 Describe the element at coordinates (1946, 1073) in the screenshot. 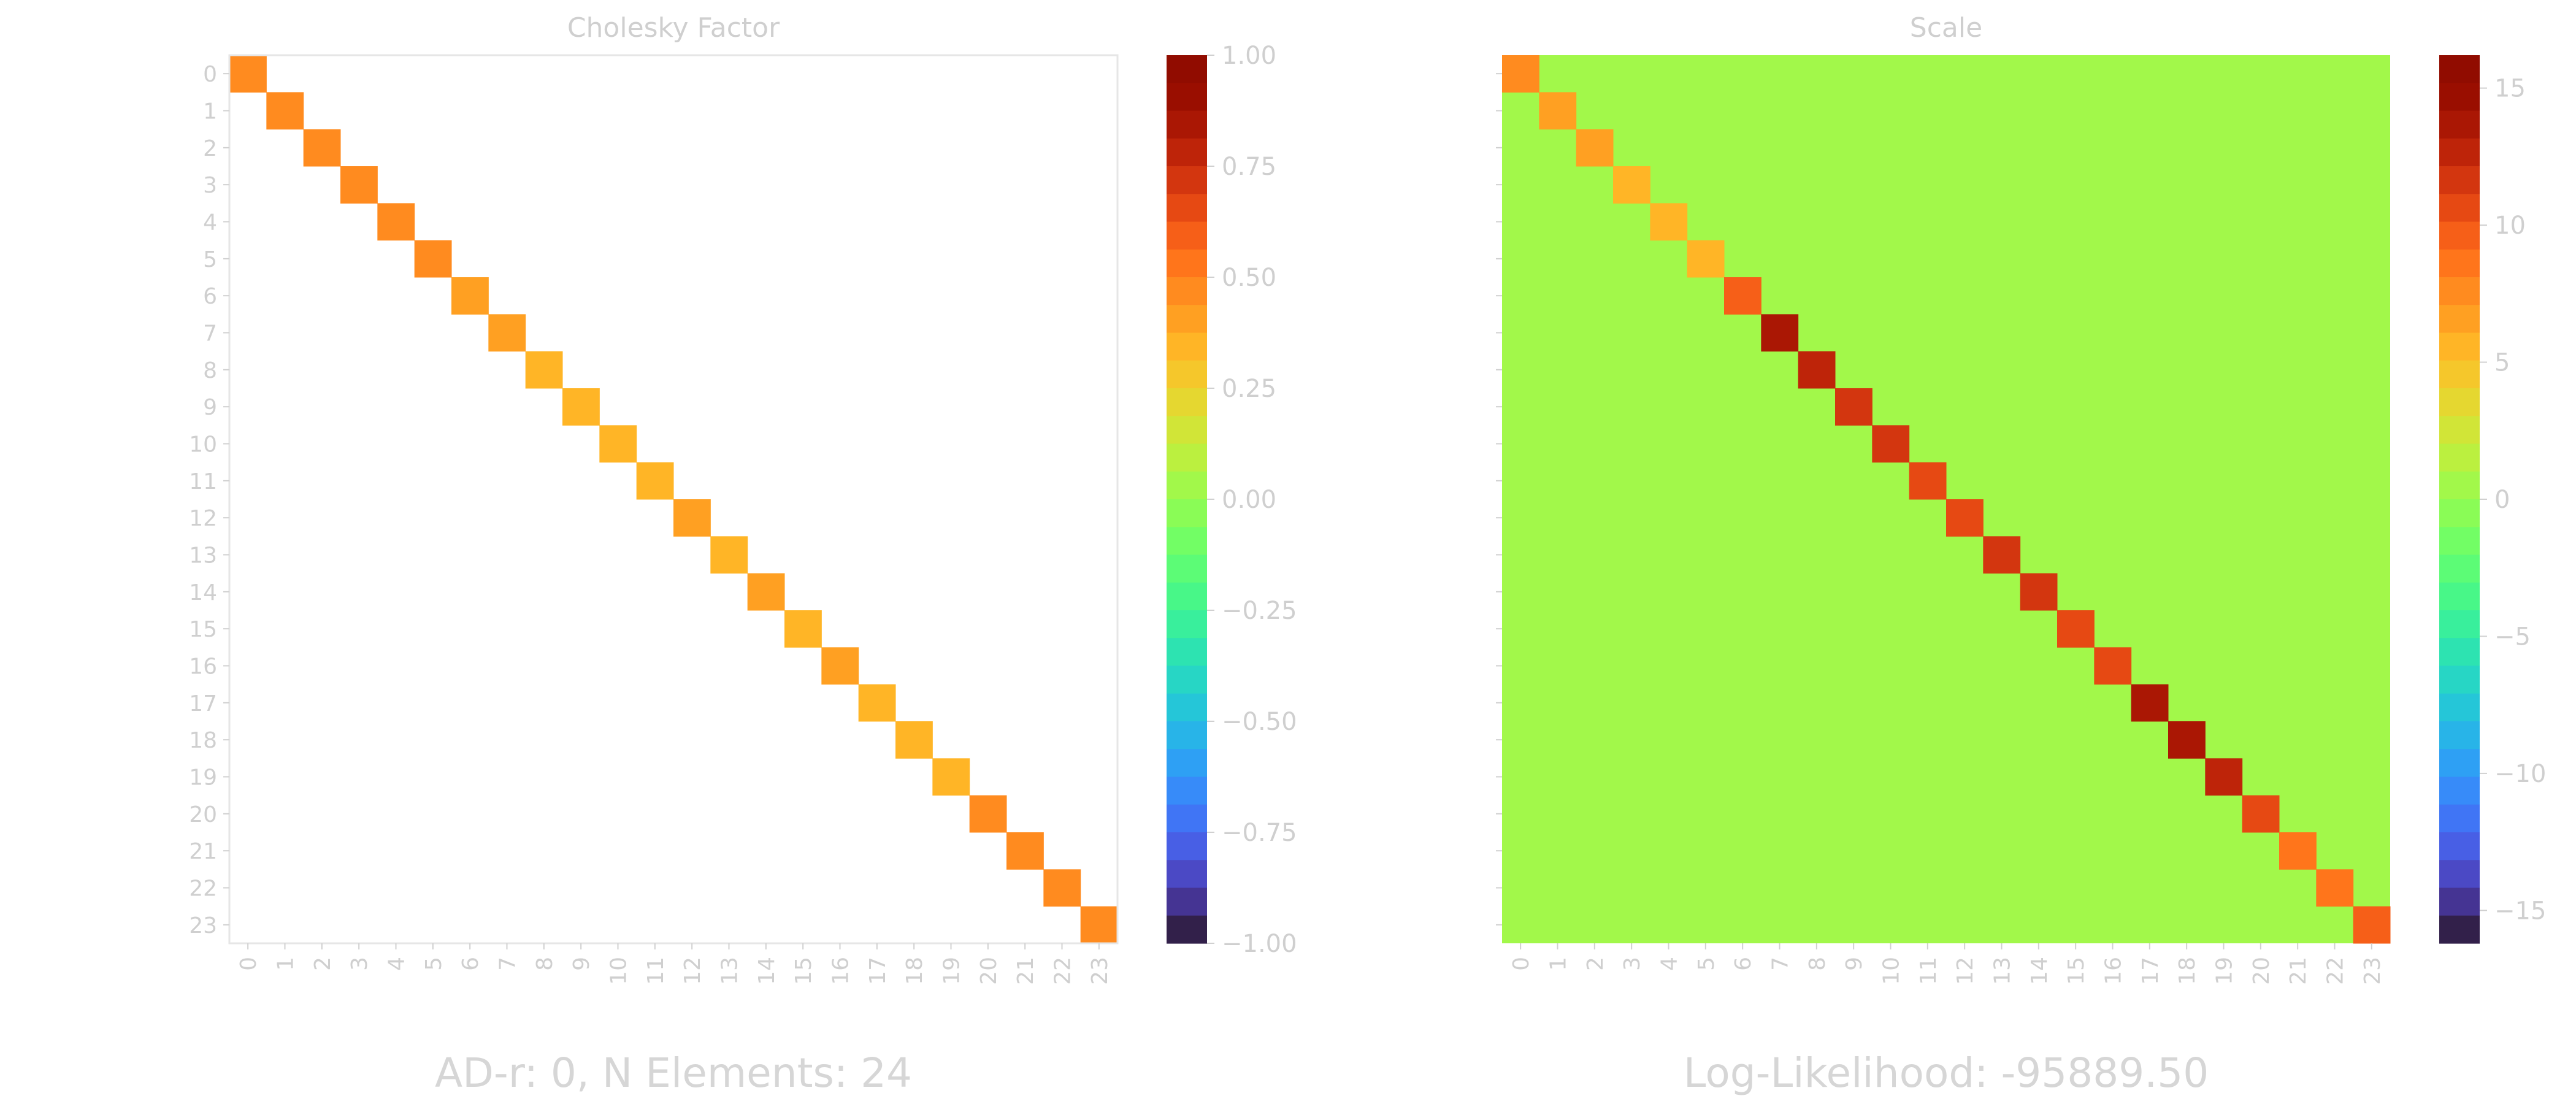

I see `right-caption: Log-Likelihood: -95889.50` at that location.